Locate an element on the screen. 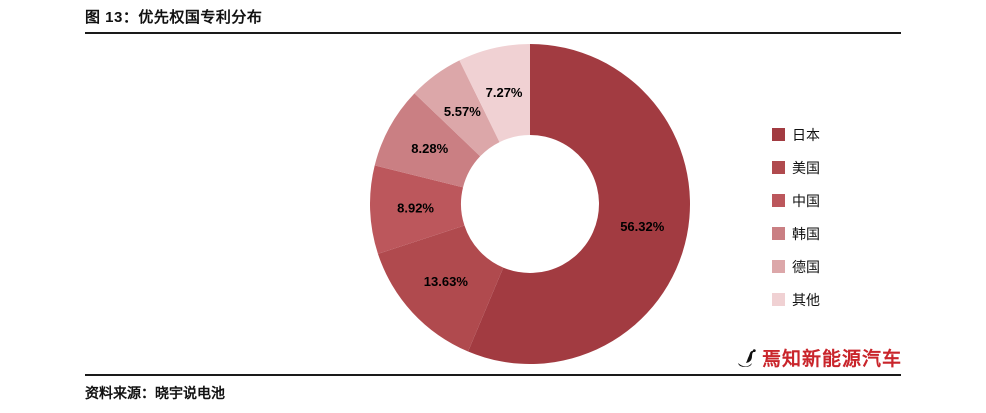  brand-text: 焉知新能源汽车 is located at coordinates (831, 359).